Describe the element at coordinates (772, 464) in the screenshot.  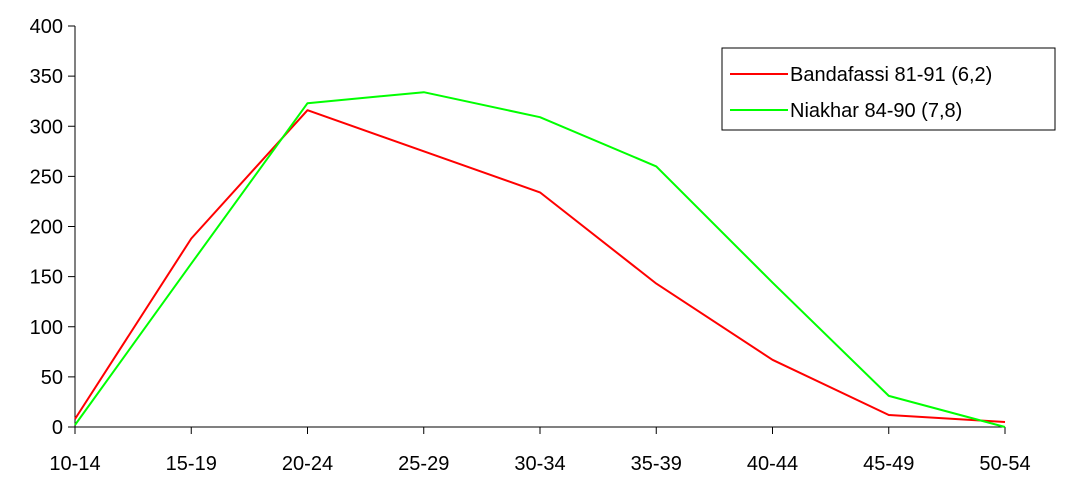
I see `x-tick-label: 40-44` at that location.